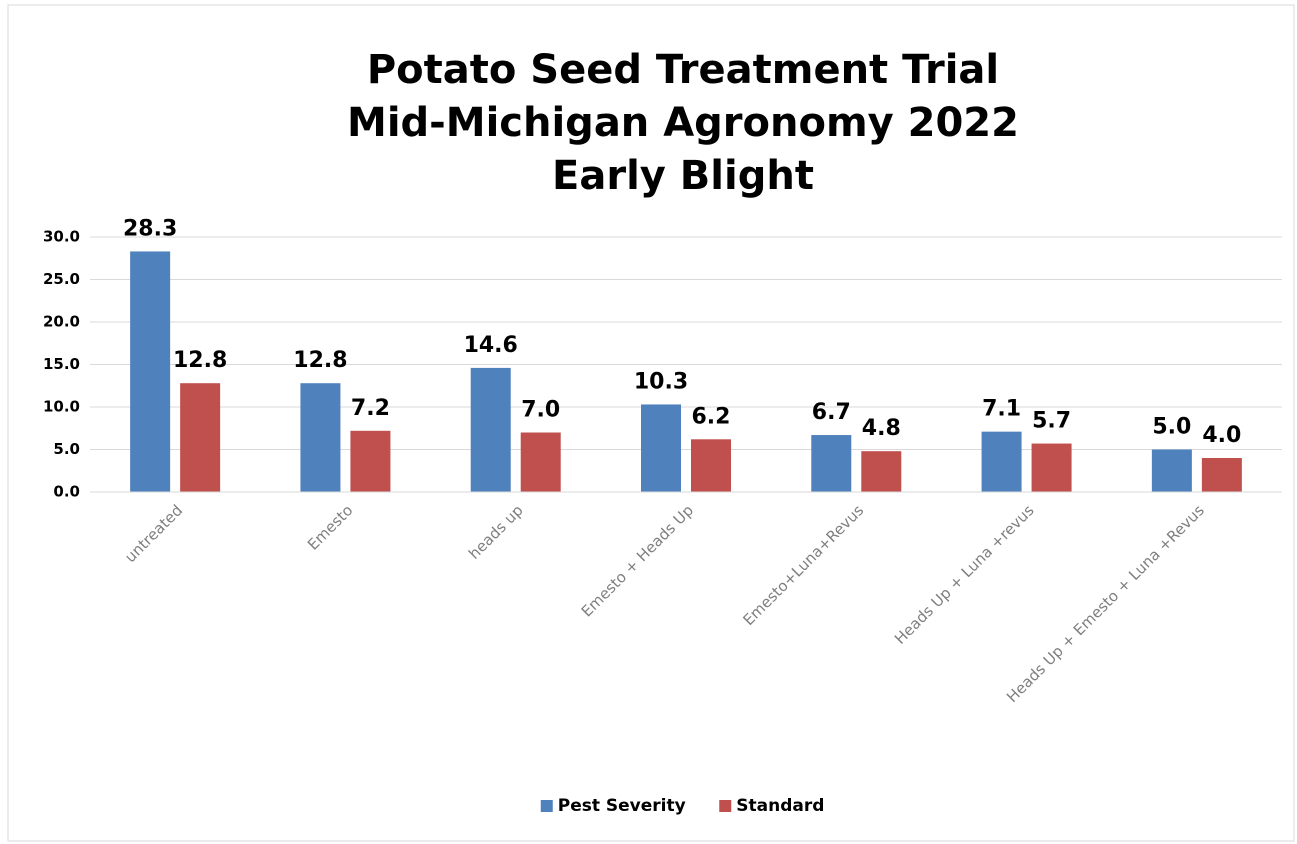 This screenshot has height=844, width=1297. Describe the element at coordinates (683, 70) in the screenshot. I see `chart-title: Potato Seed Treatment Trial` at that location.